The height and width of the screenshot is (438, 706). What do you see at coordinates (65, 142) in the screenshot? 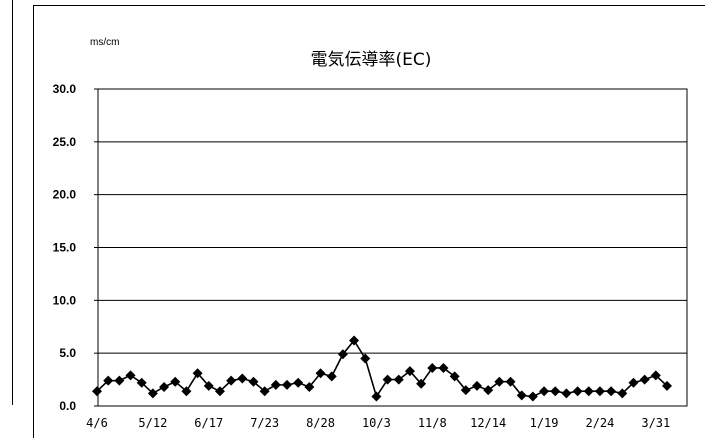
I see `y-tick-label: 25.0` at bounding box center [65, 142].